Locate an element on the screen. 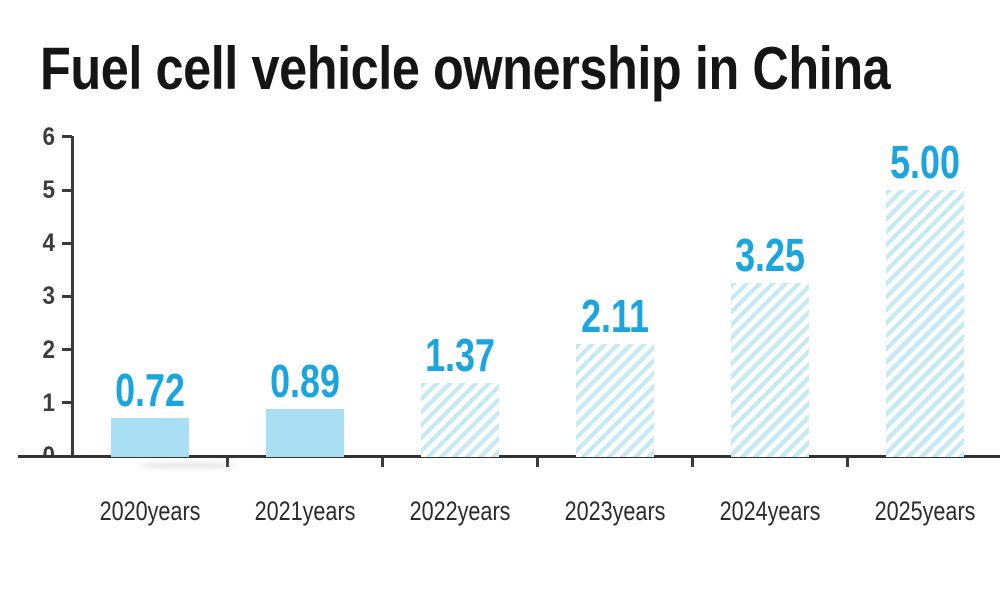 Image resolution: width=1000 pixels, height=593 pixels. y-tick-label: 6 is located at coordinates (48, 136).